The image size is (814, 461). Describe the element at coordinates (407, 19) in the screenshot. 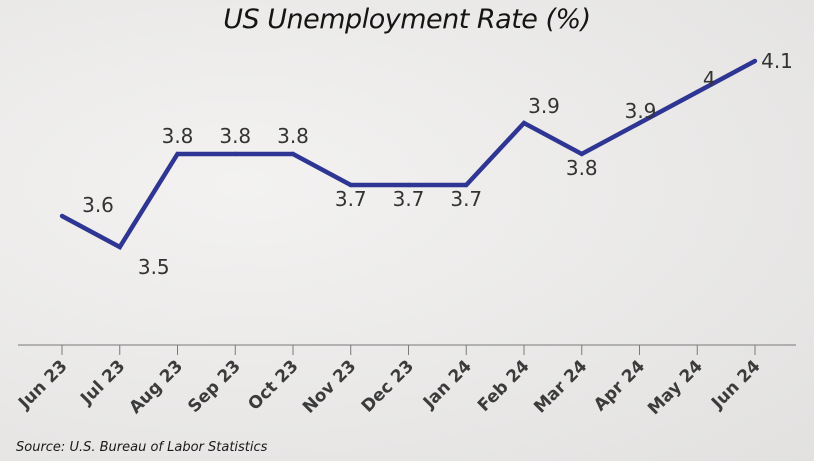

I see `chart-title: US Unemployment Rate (%)` at that location.